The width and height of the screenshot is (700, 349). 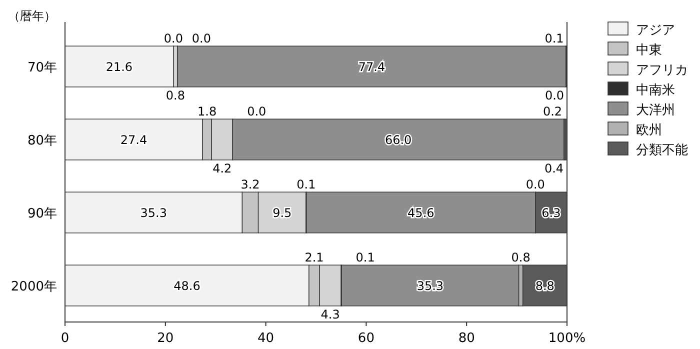 What do you see at coordinates (544, 286) in the screenshot?
I see `data-label: 8.8` at bounding box center [544, 286].